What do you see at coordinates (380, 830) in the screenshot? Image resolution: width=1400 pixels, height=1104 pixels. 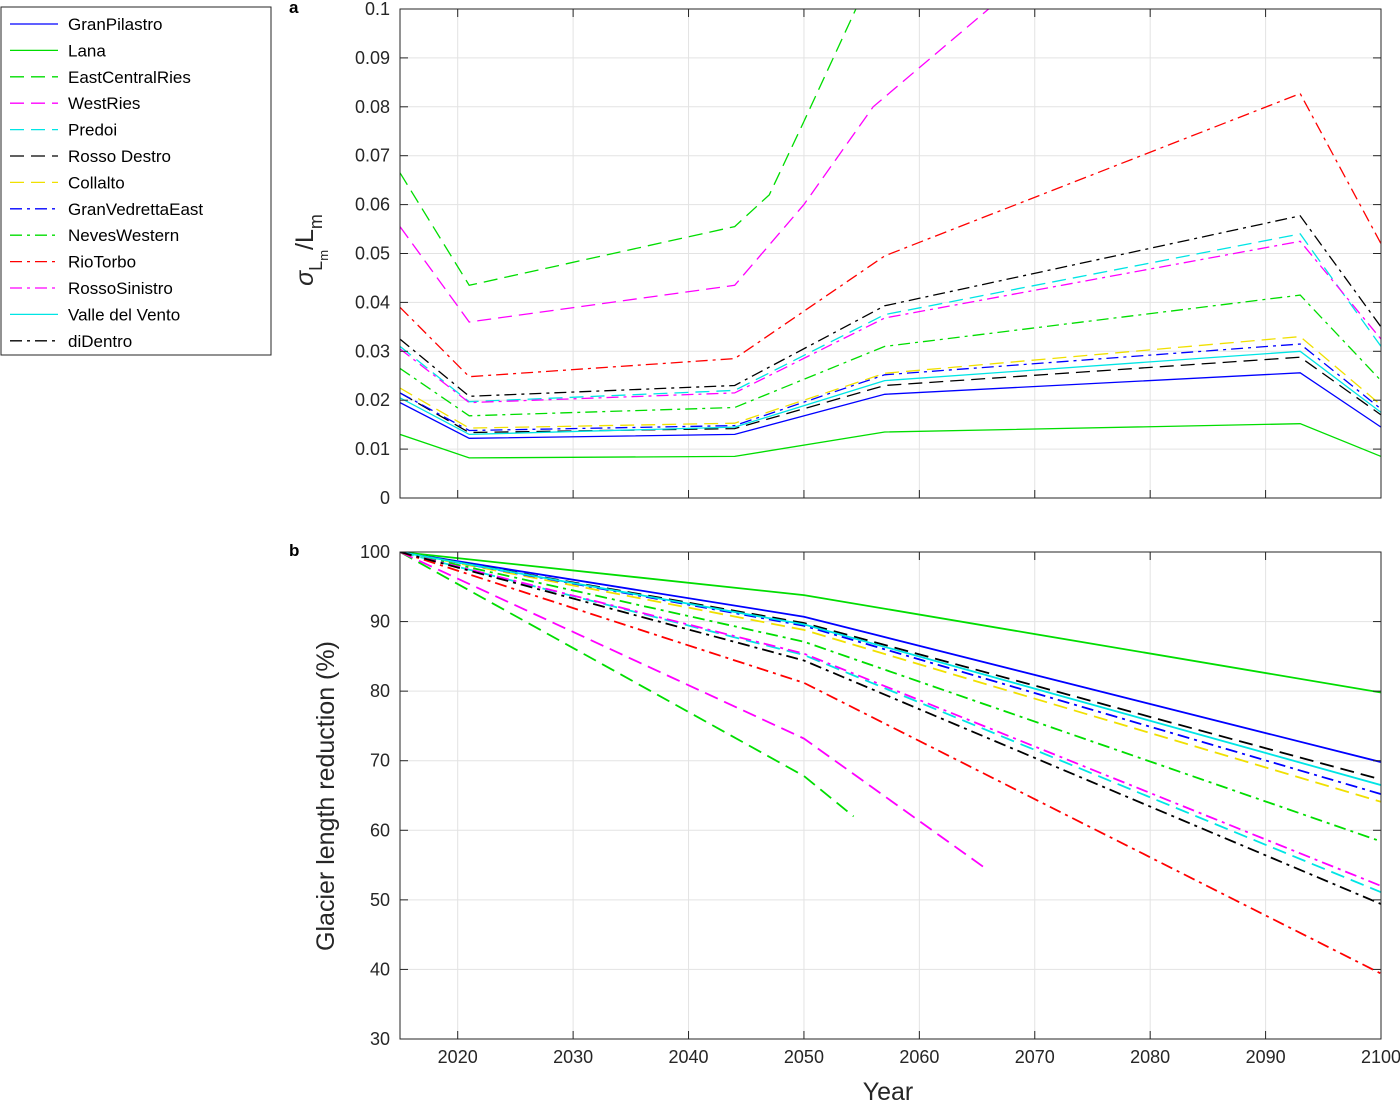 I see `panel-b-y-tick-label: 60` at bounding box center [380, 830].